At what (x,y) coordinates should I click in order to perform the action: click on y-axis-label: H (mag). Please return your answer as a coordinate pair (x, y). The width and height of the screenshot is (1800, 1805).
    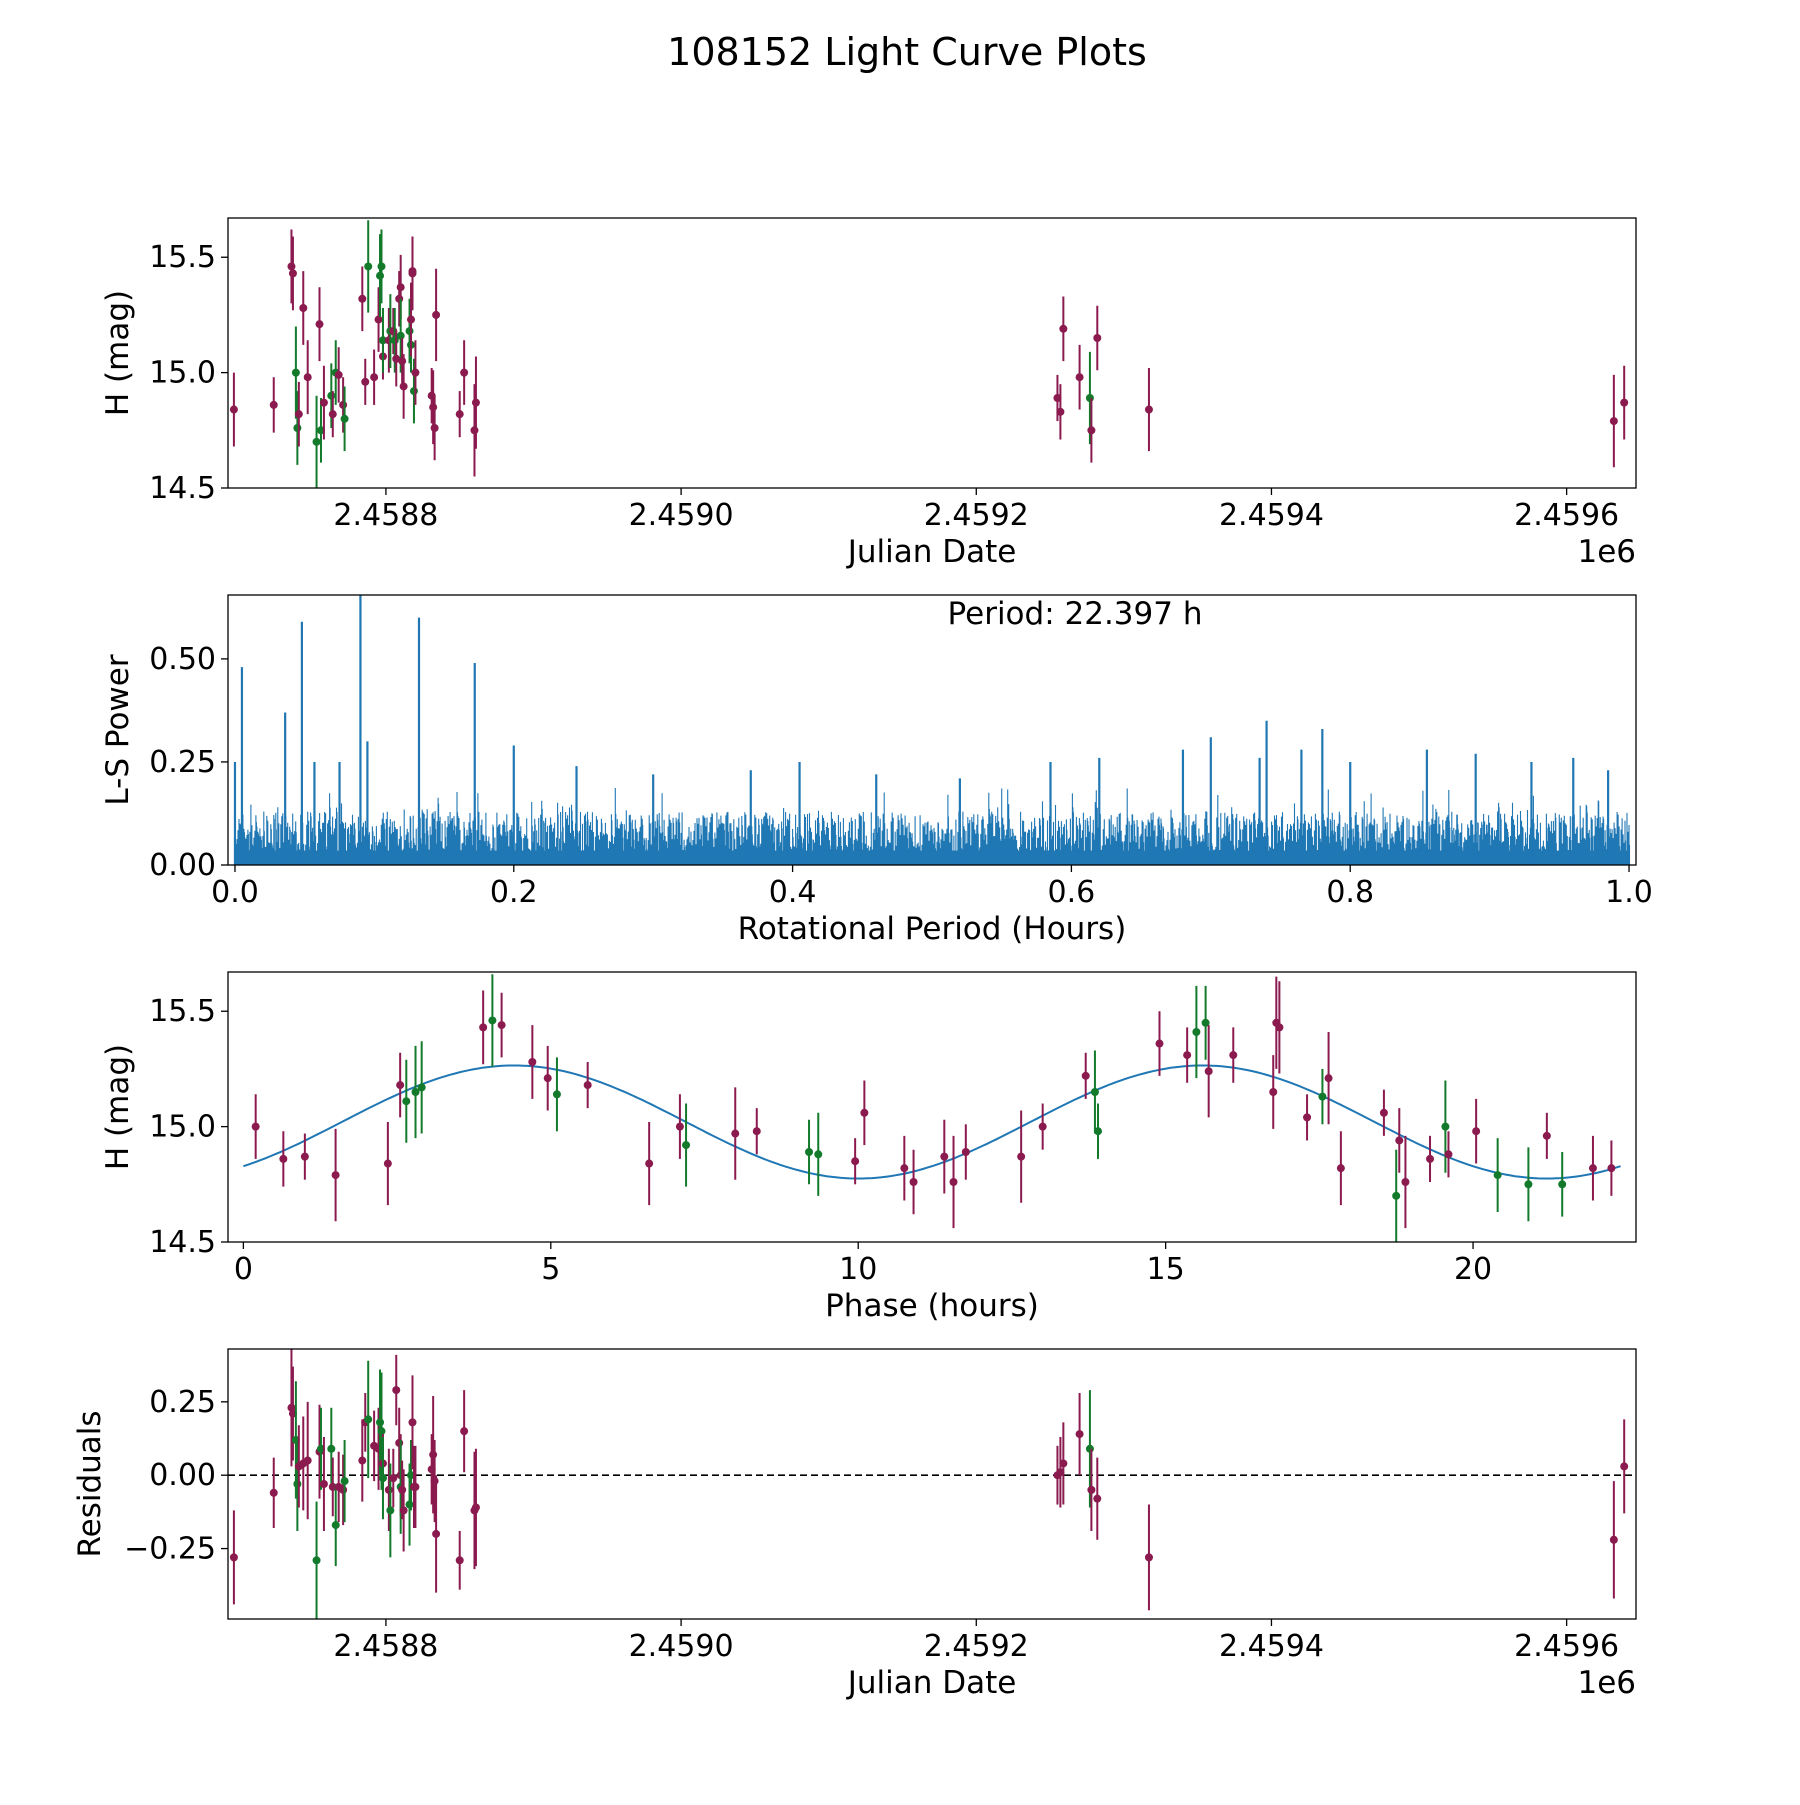
    Looking at the image, I should click on (118, 353).